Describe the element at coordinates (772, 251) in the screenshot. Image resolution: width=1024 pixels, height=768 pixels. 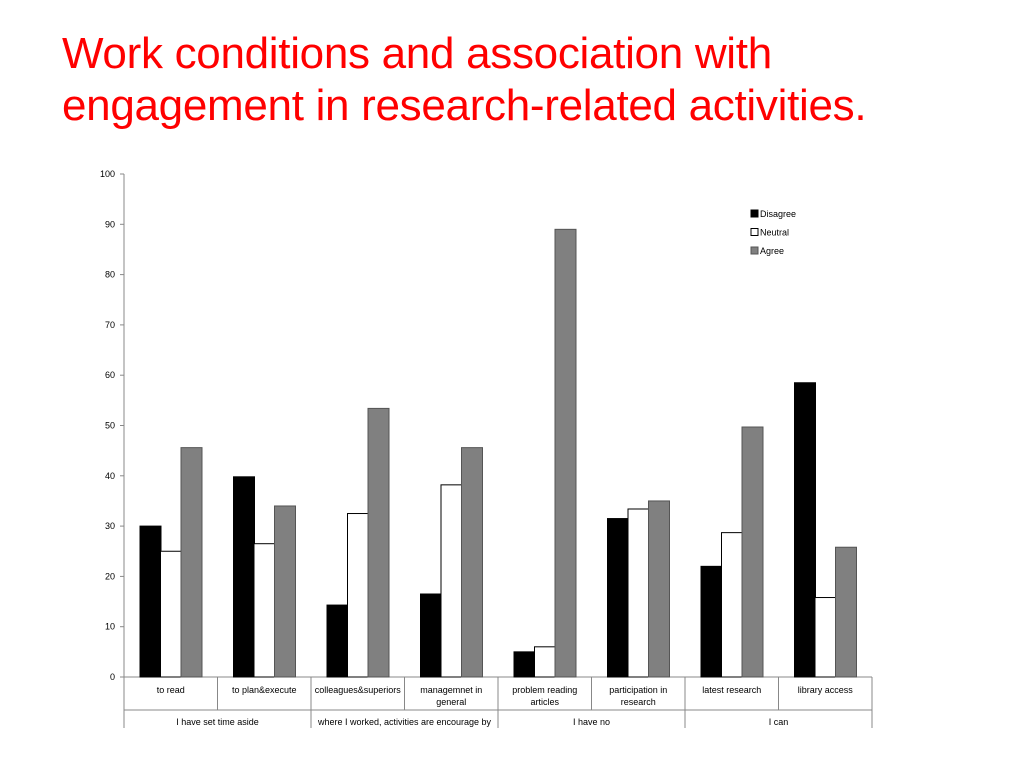
I see `legend-label-agree: Agree` at that location.